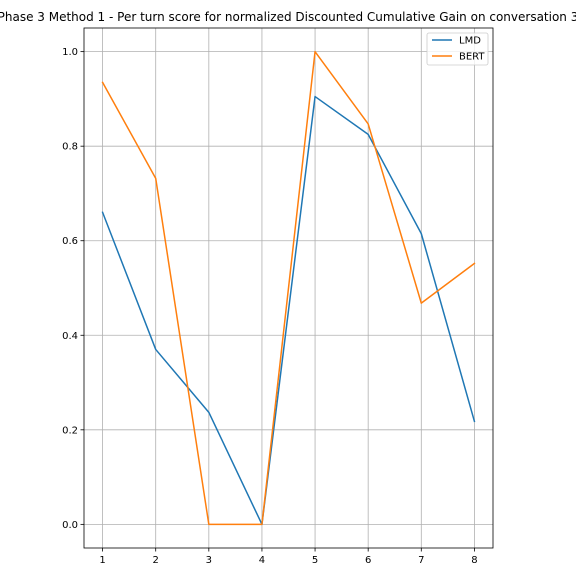  Describe the element at coordinates (156, 560) in the screenshot. I see `x-tick-label: 2` at that location.